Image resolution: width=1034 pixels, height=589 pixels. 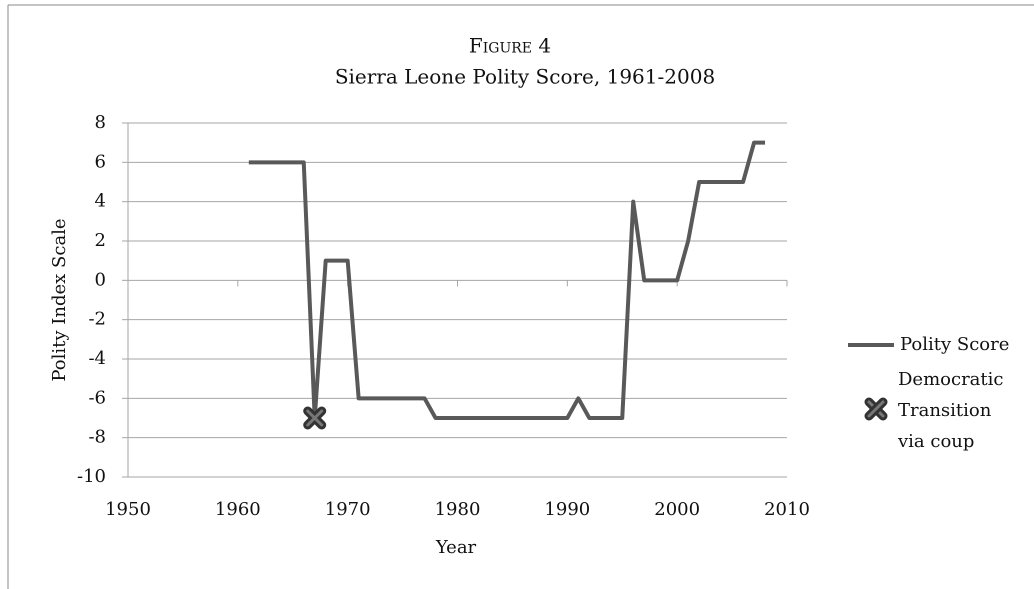 What do you see at coordinates (100, 201) in the screenshot?
I see `y-tick-label: 4` at bounding box center [100, 201].